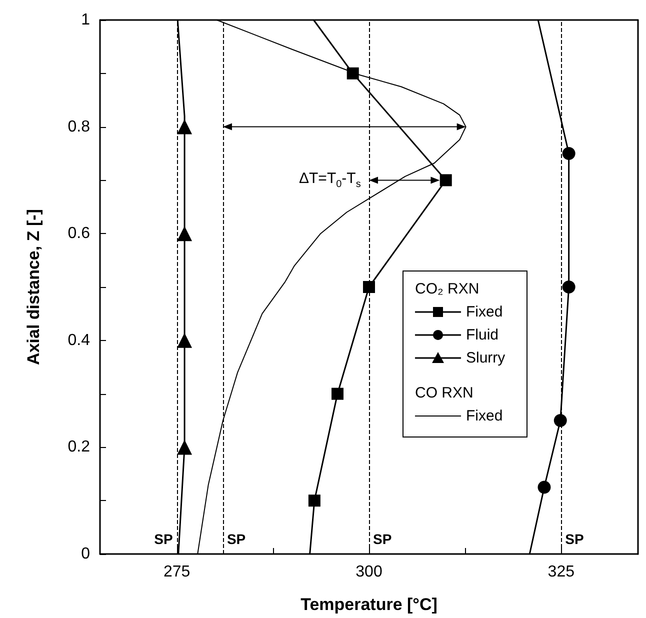 The height and width of the screenshot is (618, 646). What do you see at coordinates (447, 289) in the screenshot?
I see `legend-title: CO₂ RXN` at bounding box center [447, 289].